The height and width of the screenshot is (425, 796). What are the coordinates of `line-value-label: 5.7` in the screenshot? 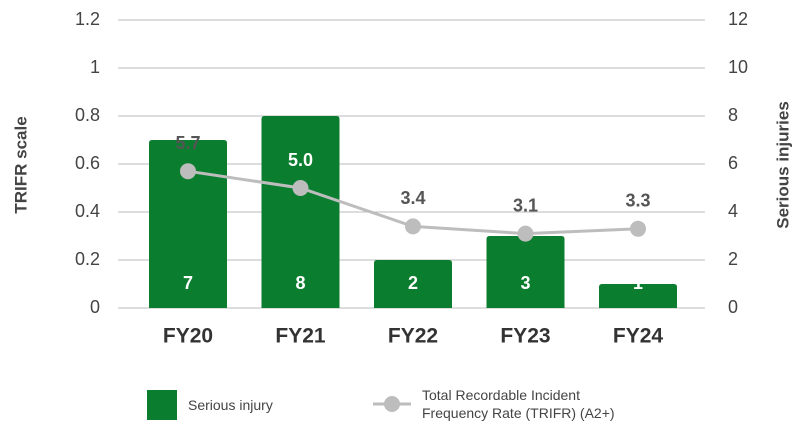 It's located at (187, 143).